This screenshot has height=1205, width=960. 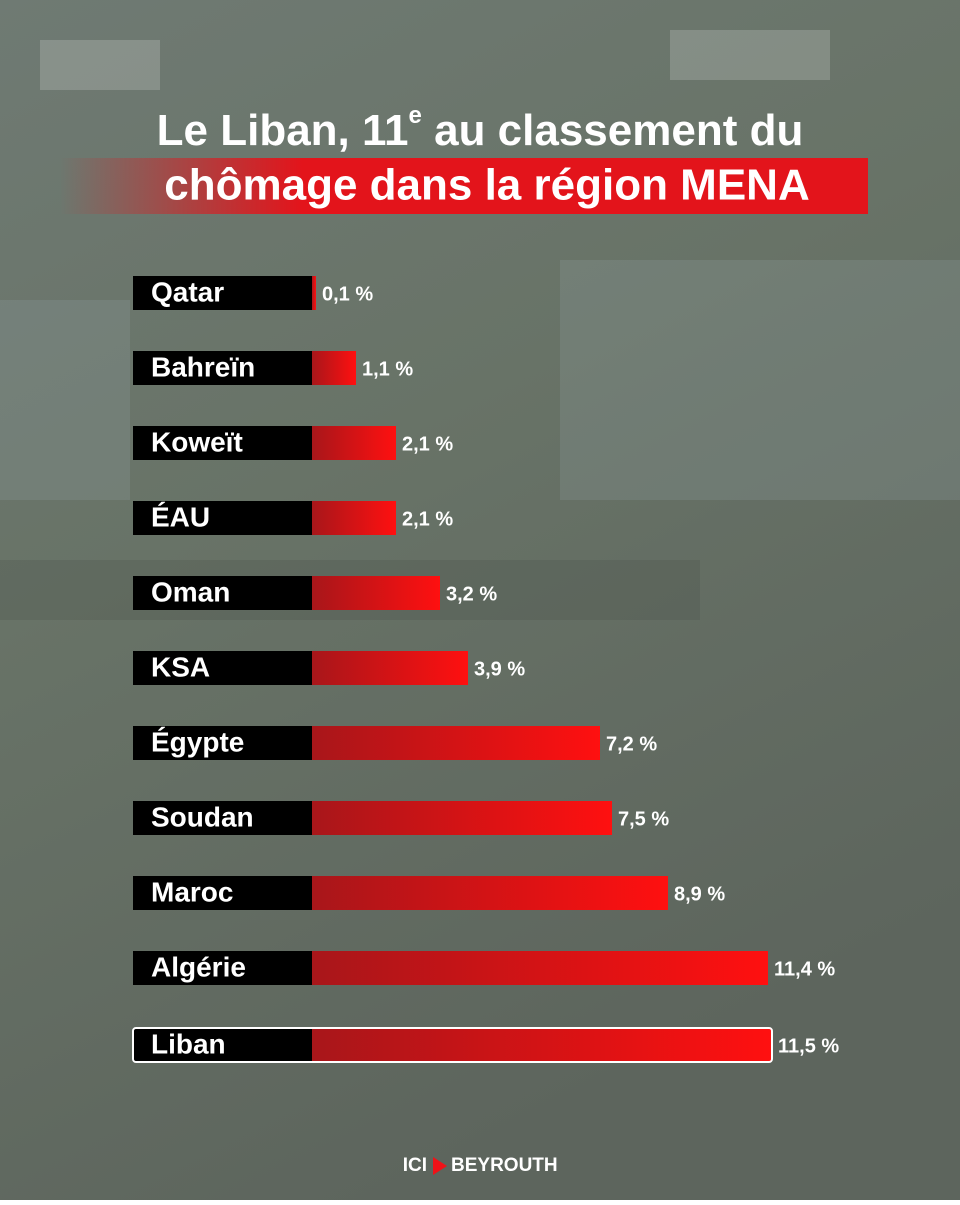 What do you see at coordinates (203, 366) in the screenshot?
I see `category-label: Bahreïn` at bounding box center [203, 366].